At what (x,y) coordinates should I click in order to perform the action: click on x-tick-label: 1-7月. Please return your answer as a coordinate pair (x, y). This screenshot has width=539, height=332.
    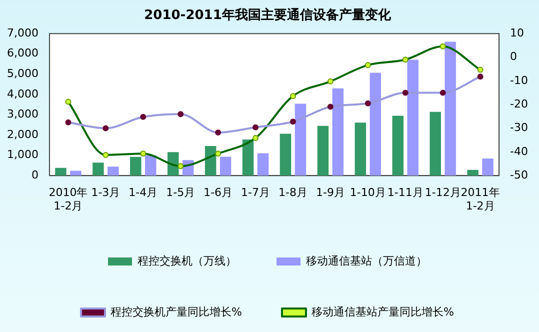
    Looking at the image, I should click on (255, 193).